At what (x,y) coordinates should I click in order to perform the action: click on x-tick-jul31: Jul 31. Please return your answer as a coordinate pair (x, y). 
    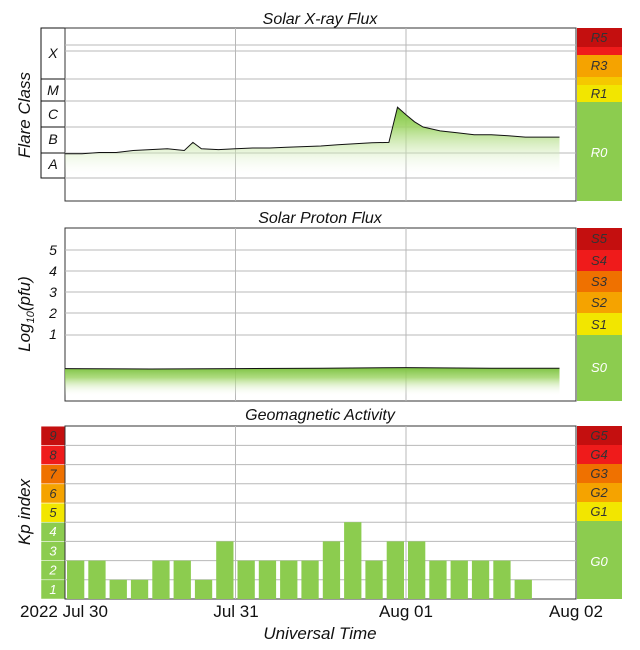
    Looking at the image, I should click on (235, 611).